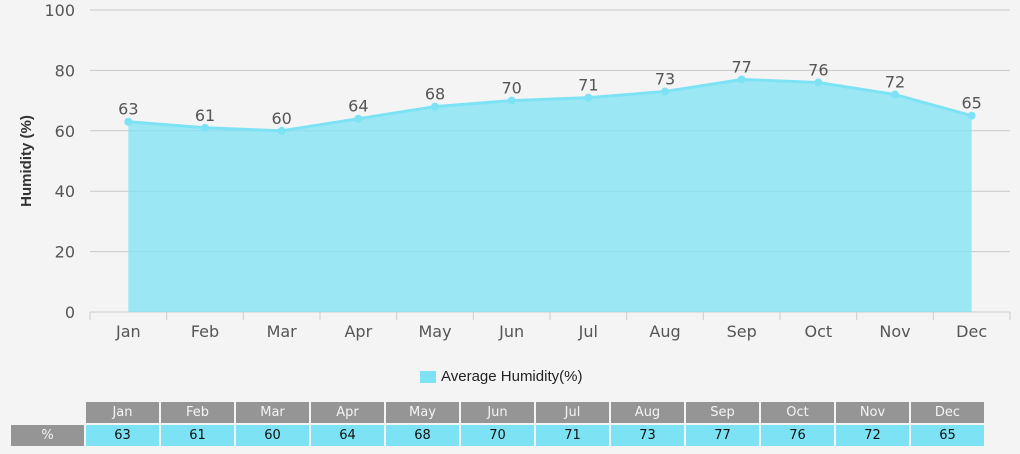 The height and width of the screenshot is (454, 1020). I want to click on table-header-cell: Apr, so click(347, 412).